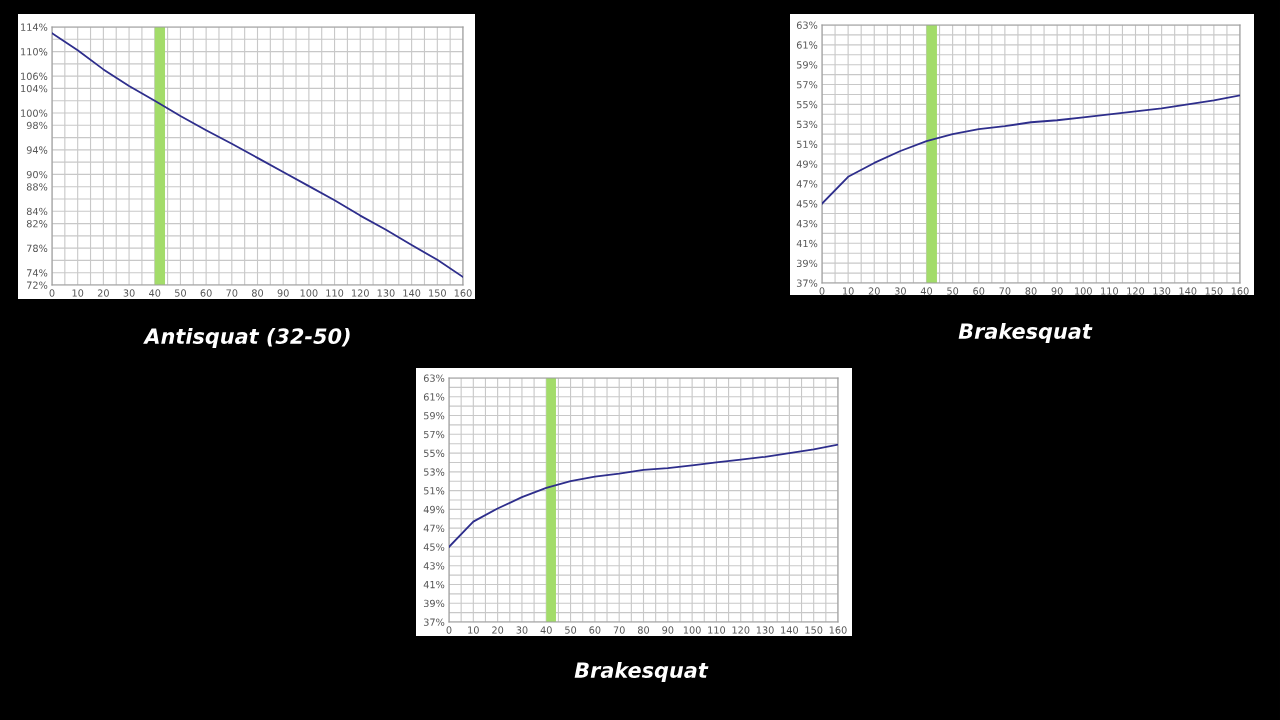  Describe the element at coordinates (37, 211) in the screenshot. I see `y-tick-label: 84%` at that location.